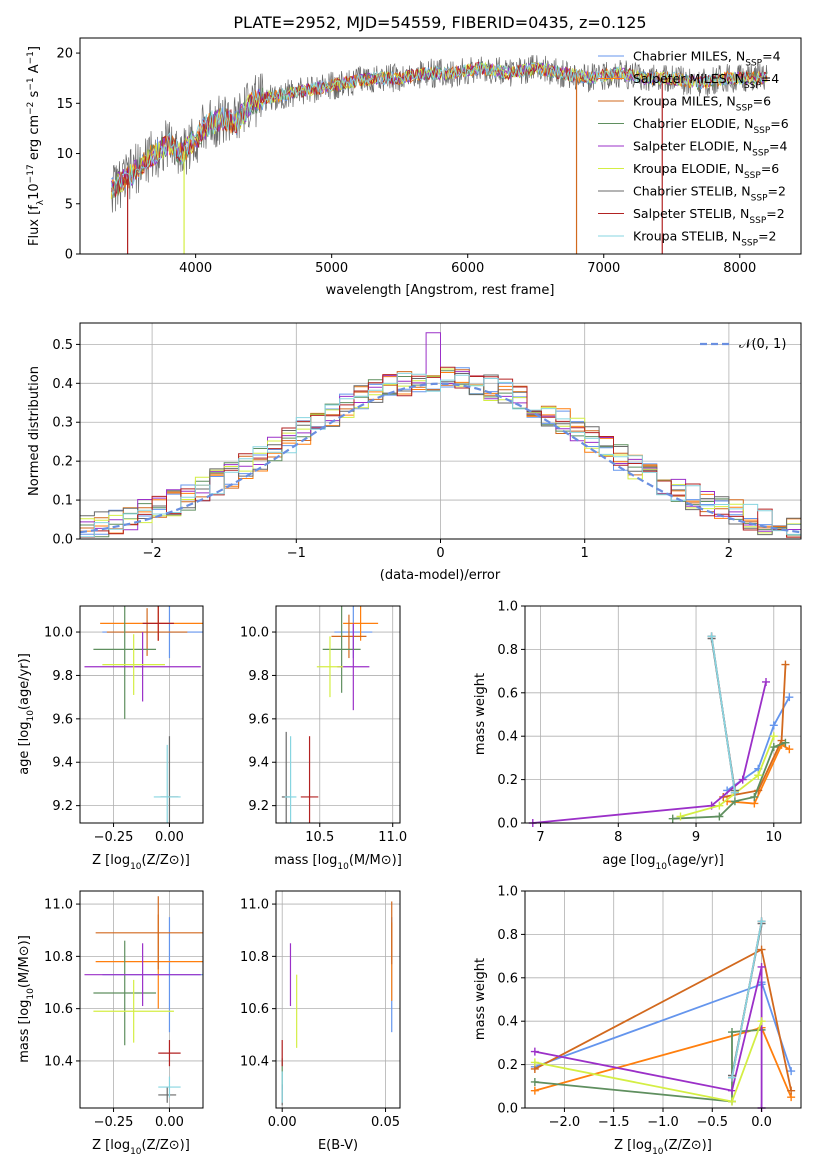  I want to click on y-axis-label: Normed distribution, so click(34, 431).